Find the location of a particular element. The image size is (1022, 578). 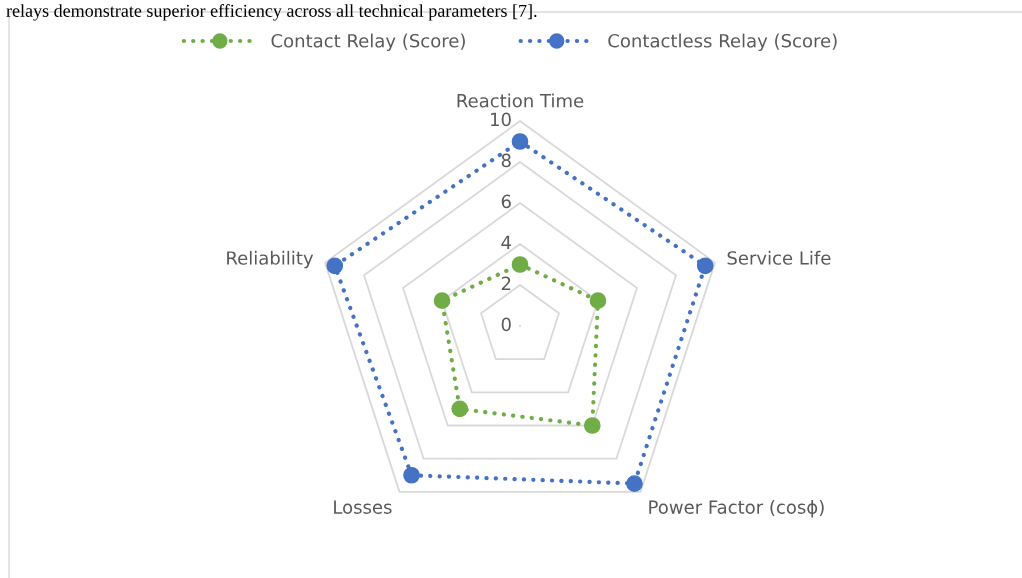

legend-label: Contactless Relay (Score) is located at coordinates (722, 42).